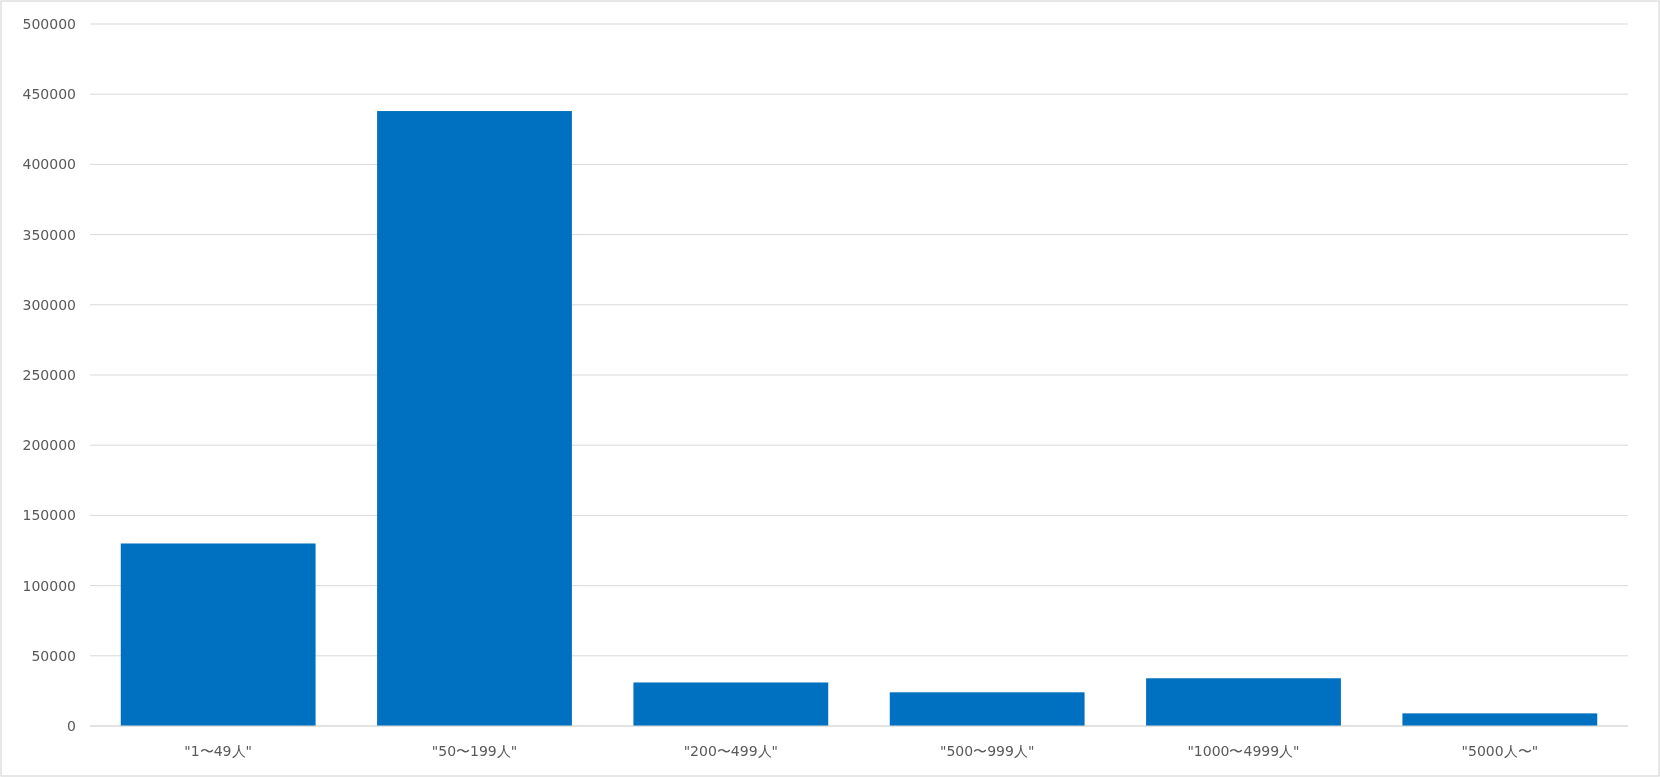  Describe the element at coordinates (49, 515) in the screenshot. I see `y-tick-label: 150000` at that location.